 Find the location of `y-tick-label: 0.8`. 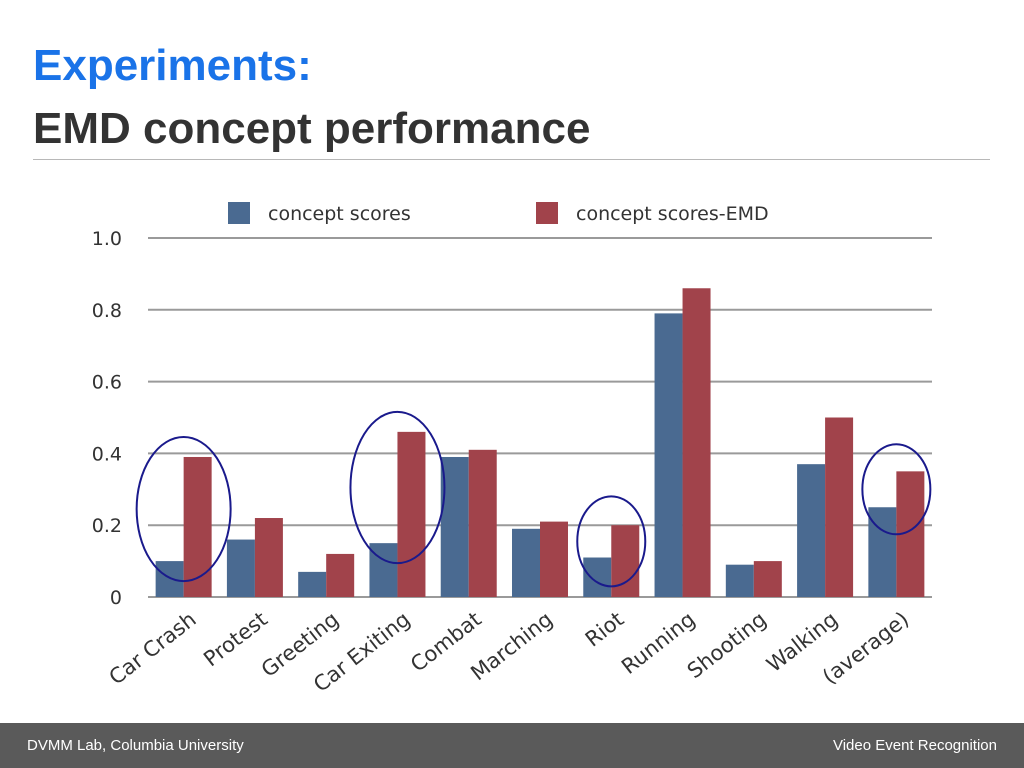

y-tick-label: 0.8 is located at coordinates (107, 311).